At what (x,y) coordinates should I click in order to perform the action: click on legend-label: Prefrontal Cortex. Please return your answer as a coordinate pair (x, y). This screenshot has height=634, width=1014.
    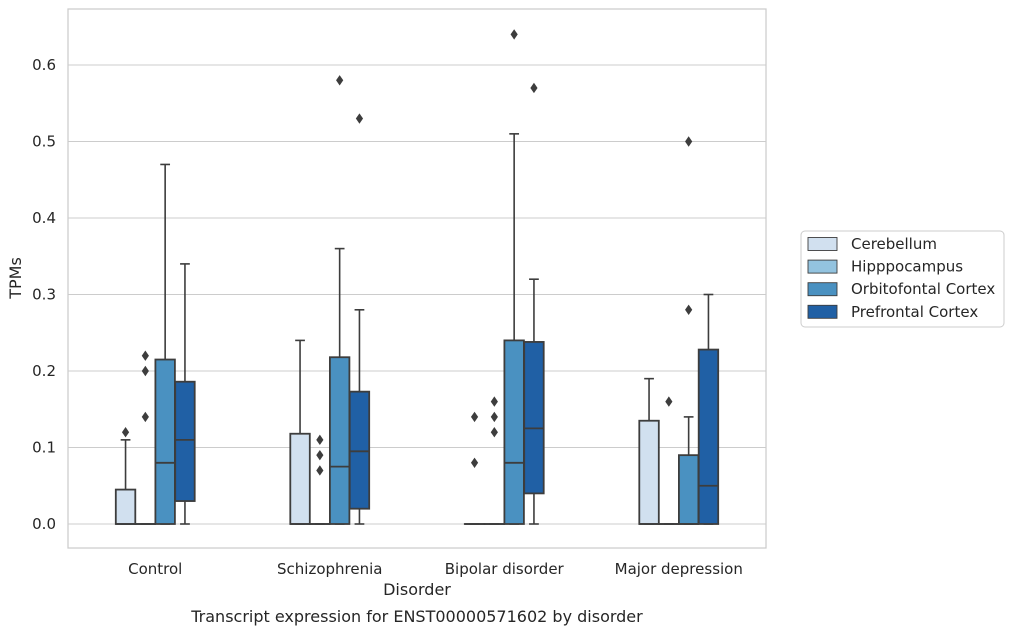
    Looking at the image, I should click on (914, 312).